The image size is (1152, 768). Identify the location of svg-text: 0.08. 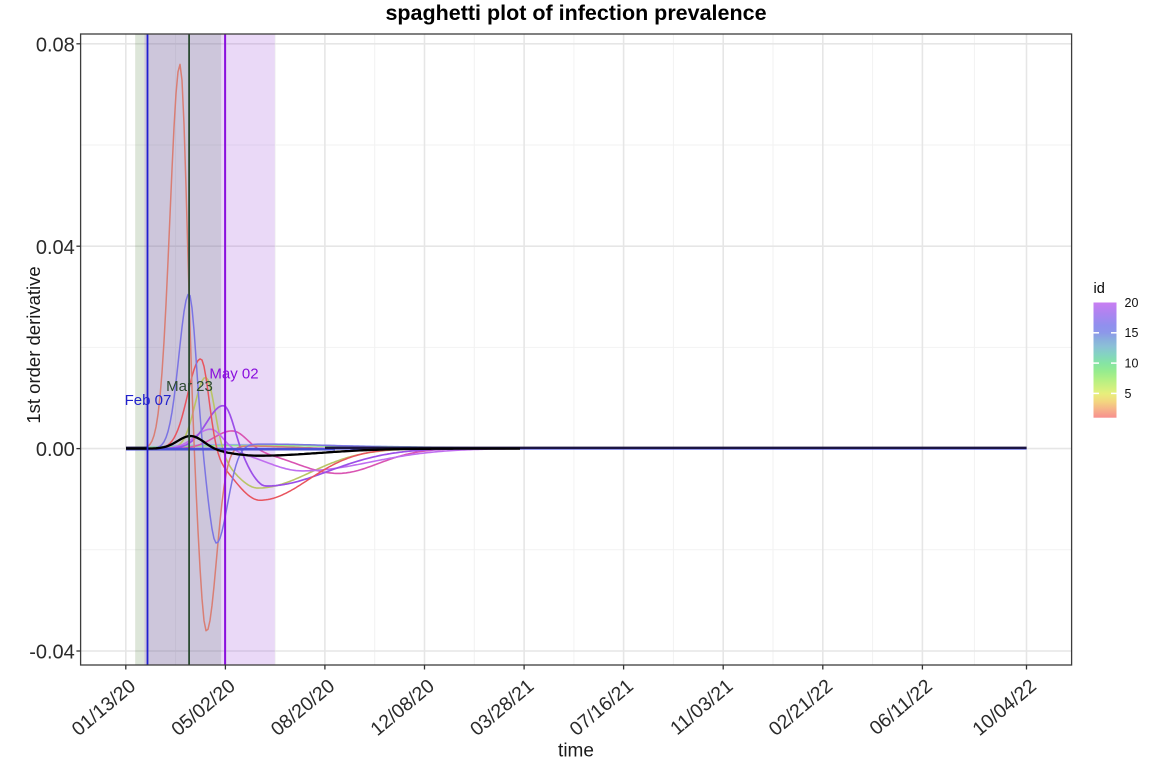
(55, 45).